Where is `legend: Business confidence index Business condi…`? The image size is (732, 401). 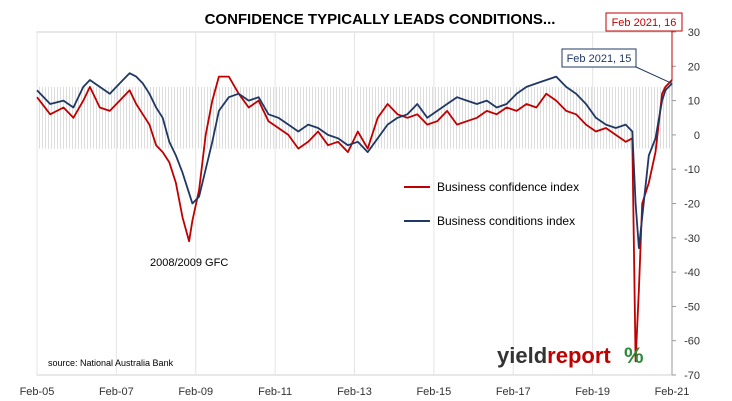
legend: Business confidence index Business condi… is located at coordinates (491, 204).